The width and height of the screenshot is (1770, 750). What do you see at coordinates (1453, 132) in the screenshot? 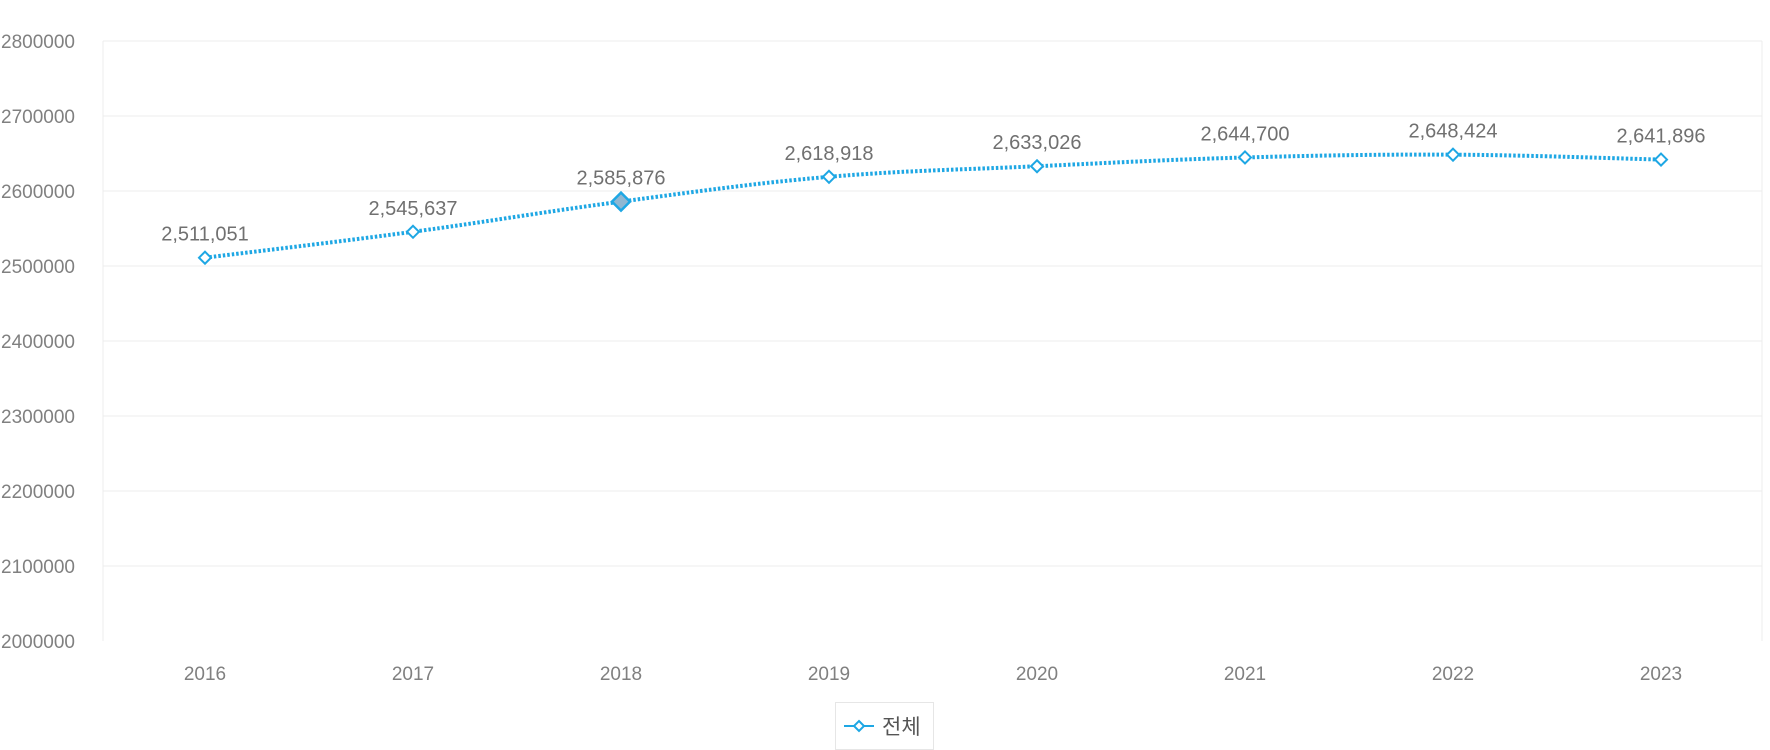
I see `data-label: 2,648,424` at bounding box center [1453, 132].